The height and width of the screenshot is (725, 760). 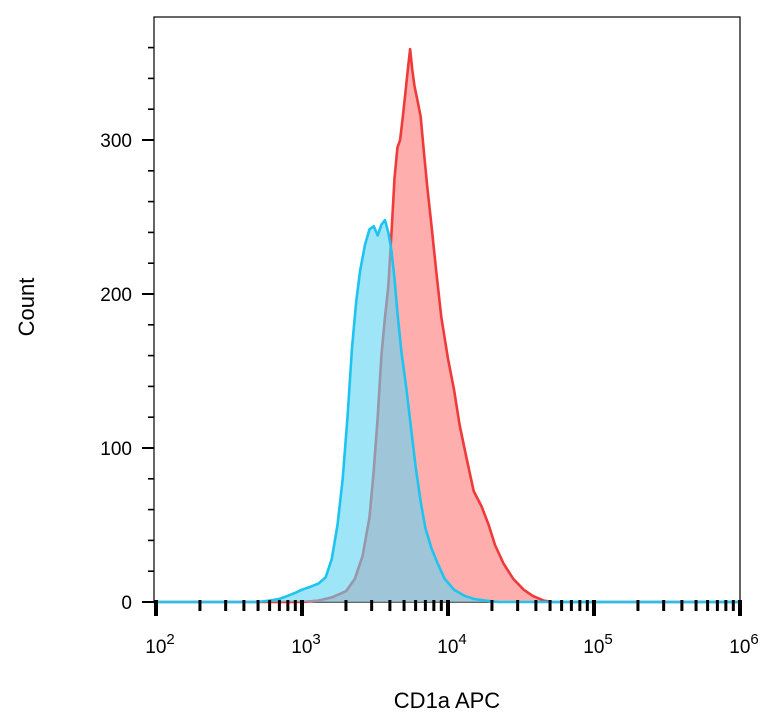 I want to click on x-tick-exponent: 6, so click(x=754, y=639).